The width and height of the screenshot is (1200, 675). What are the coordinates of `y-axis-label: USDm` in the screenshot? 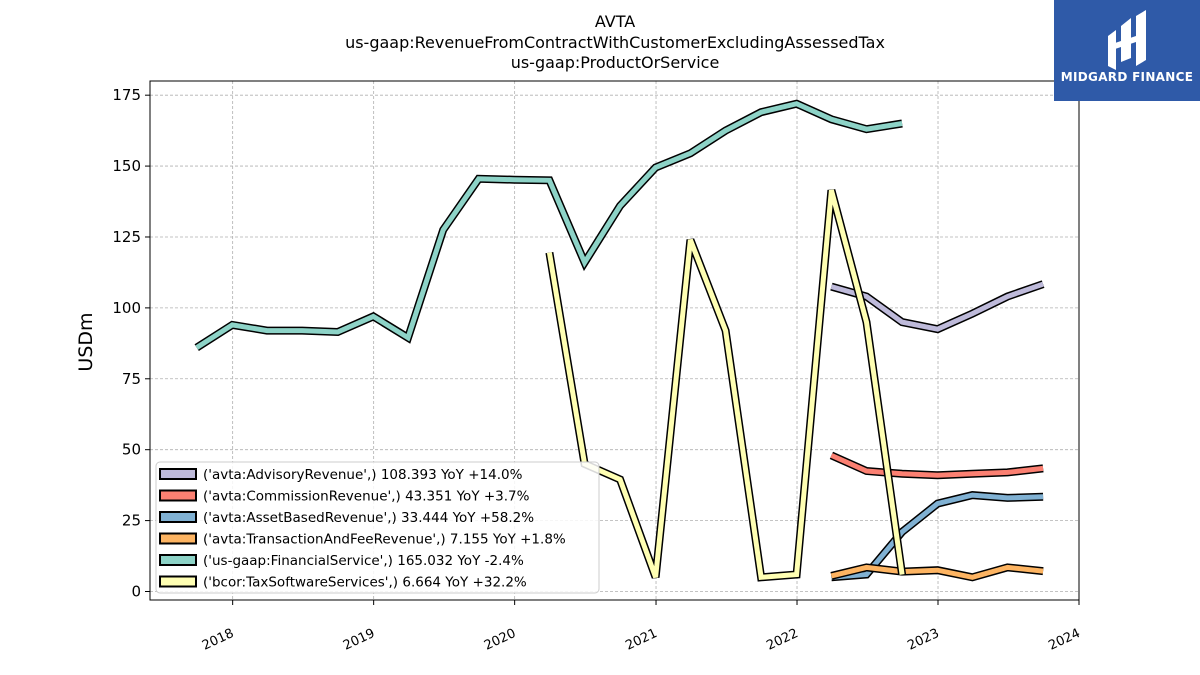 It's located at (86, 341).